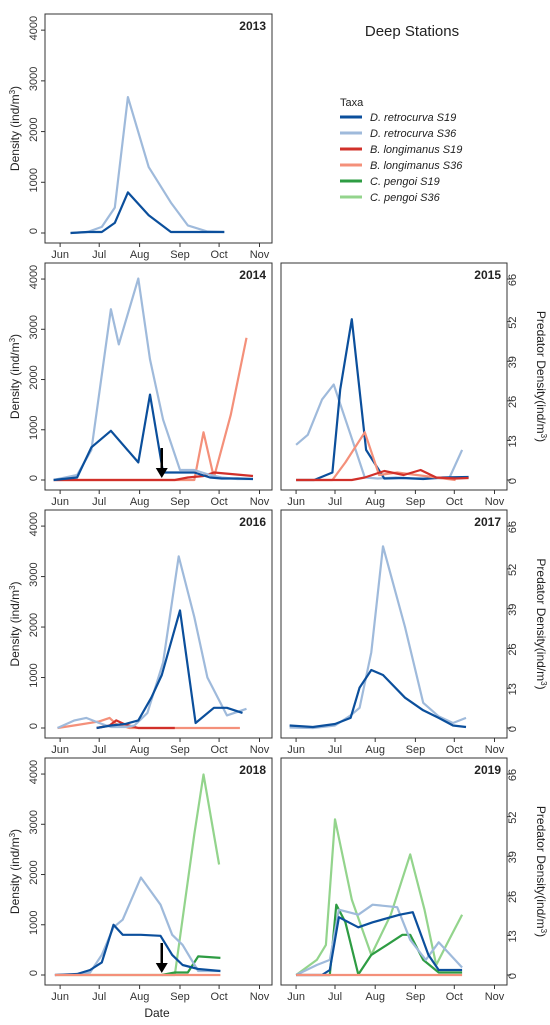 The width and height of the screenshot is (550, 1025). Describe the element at coordinates (252, 275) in the screenshot. I see `panel-year-label: 2014` at that location.